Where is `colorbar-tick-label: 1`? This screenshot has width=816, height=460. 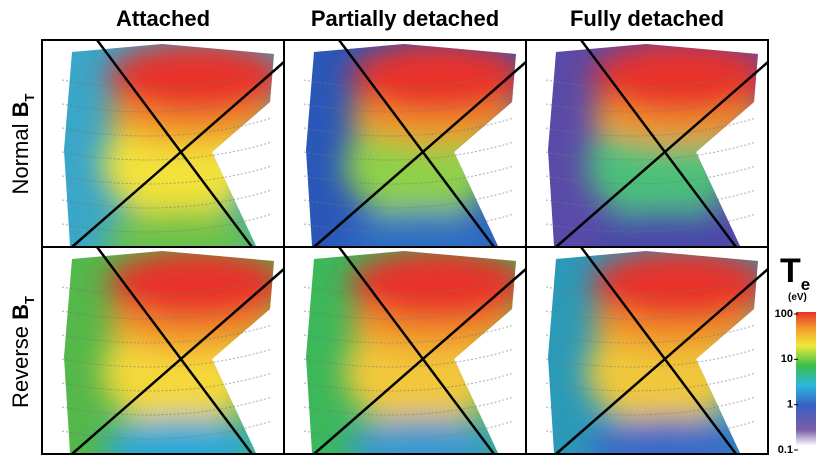
colorbar-tick-label: 1 is located at coordinates (790, 405).